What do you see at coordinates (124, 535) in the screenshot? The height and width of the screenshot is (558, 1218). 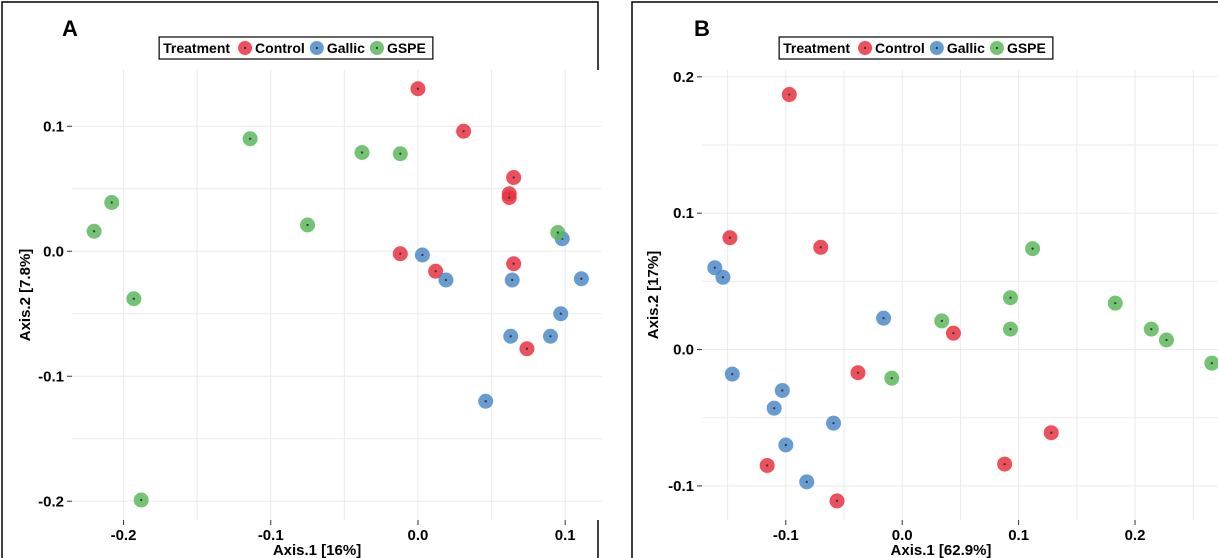 I see `x-tick-label: -0.2` at bounding box center [124, 535].